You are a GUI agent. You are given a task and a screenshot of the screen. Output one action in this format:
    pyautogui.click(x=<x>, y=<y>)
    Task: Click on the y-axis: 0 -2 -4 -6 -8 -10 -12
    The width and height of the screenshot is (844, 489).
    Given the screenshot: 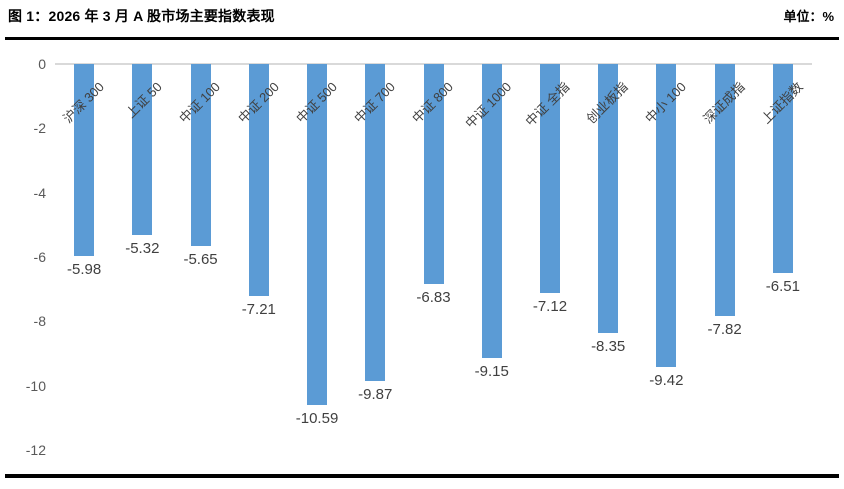 What is the action you would take?
    pyautogui.click(x=23, y=257)
    